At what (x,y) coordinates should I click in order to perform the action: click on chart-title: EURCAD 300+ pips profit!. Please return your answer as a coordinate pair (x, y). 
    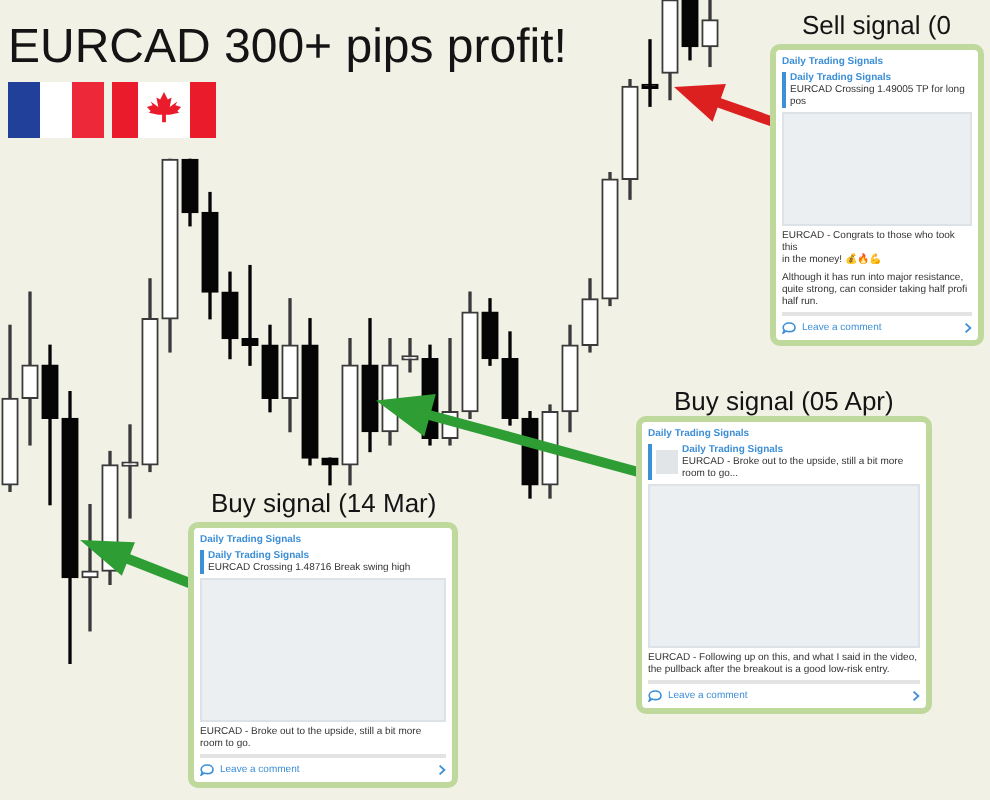
    Looking at the image, I should click on (287, 47).